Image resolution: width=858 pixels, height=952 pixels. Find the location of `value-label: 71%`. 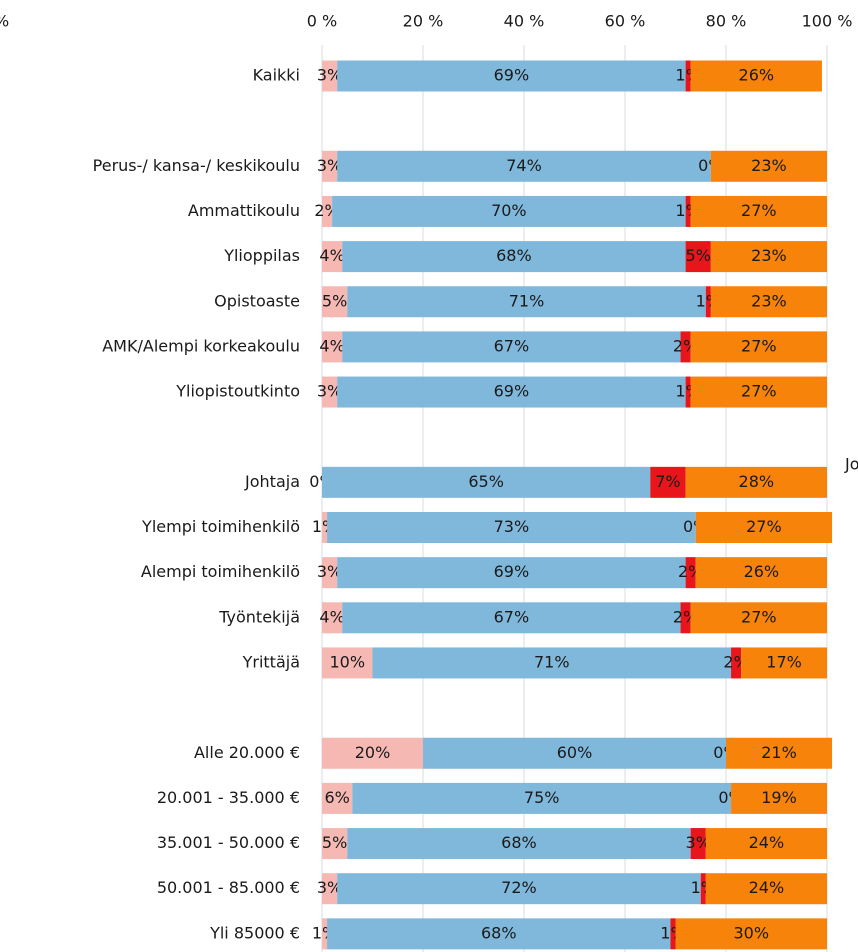

value-label: 71% is located at coordinates (552, 661).